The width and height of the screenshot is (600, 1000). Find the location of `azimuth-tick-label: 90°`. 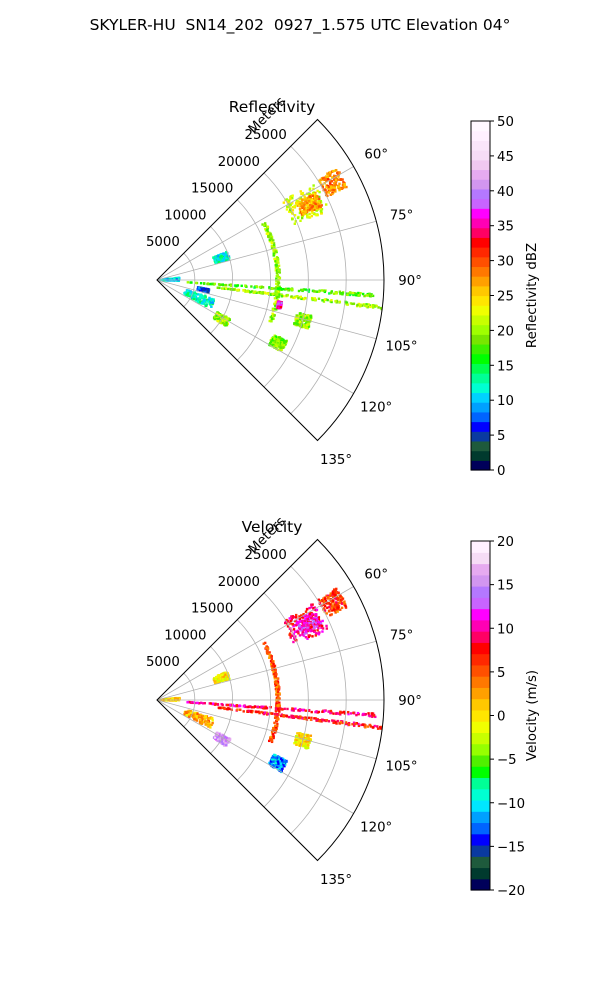

azimuth-tick-label: 90° is located at coordinates (410, 281).